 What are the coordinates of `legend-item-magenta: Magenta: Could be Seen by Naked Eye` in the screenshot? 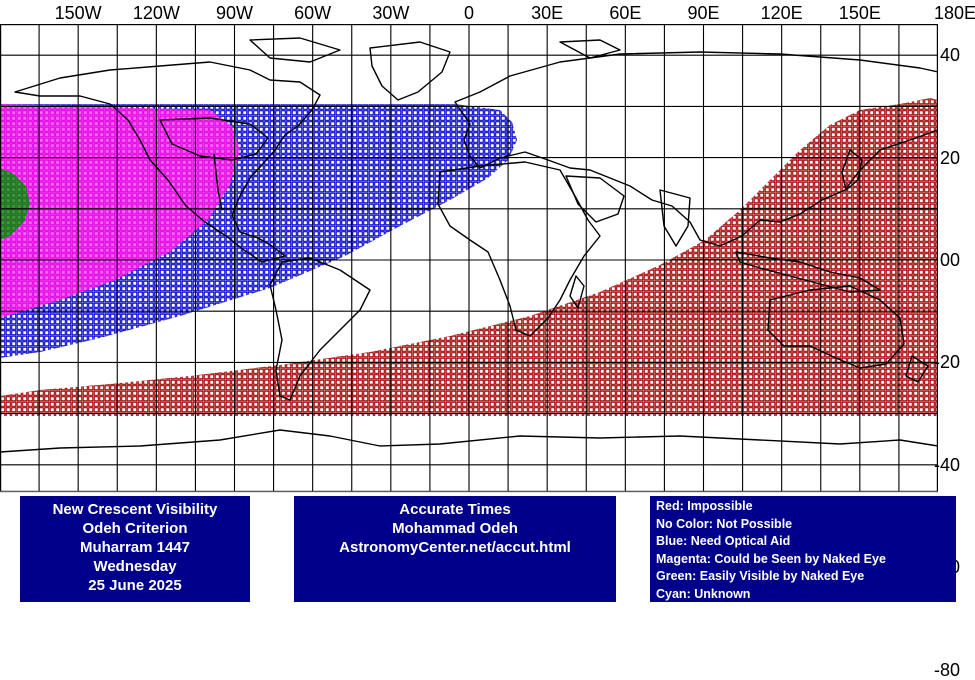 It's located at (771, 558).